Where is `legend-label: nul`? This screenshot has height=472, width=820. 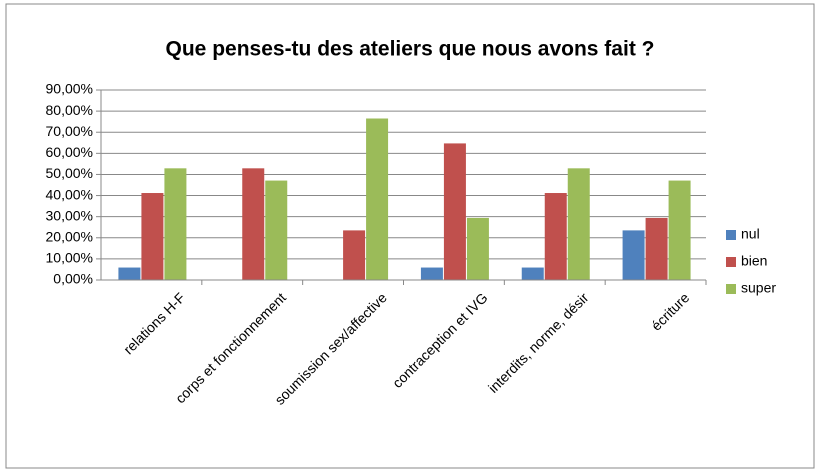
legend-label: nul is located at coordinates (750, 234).